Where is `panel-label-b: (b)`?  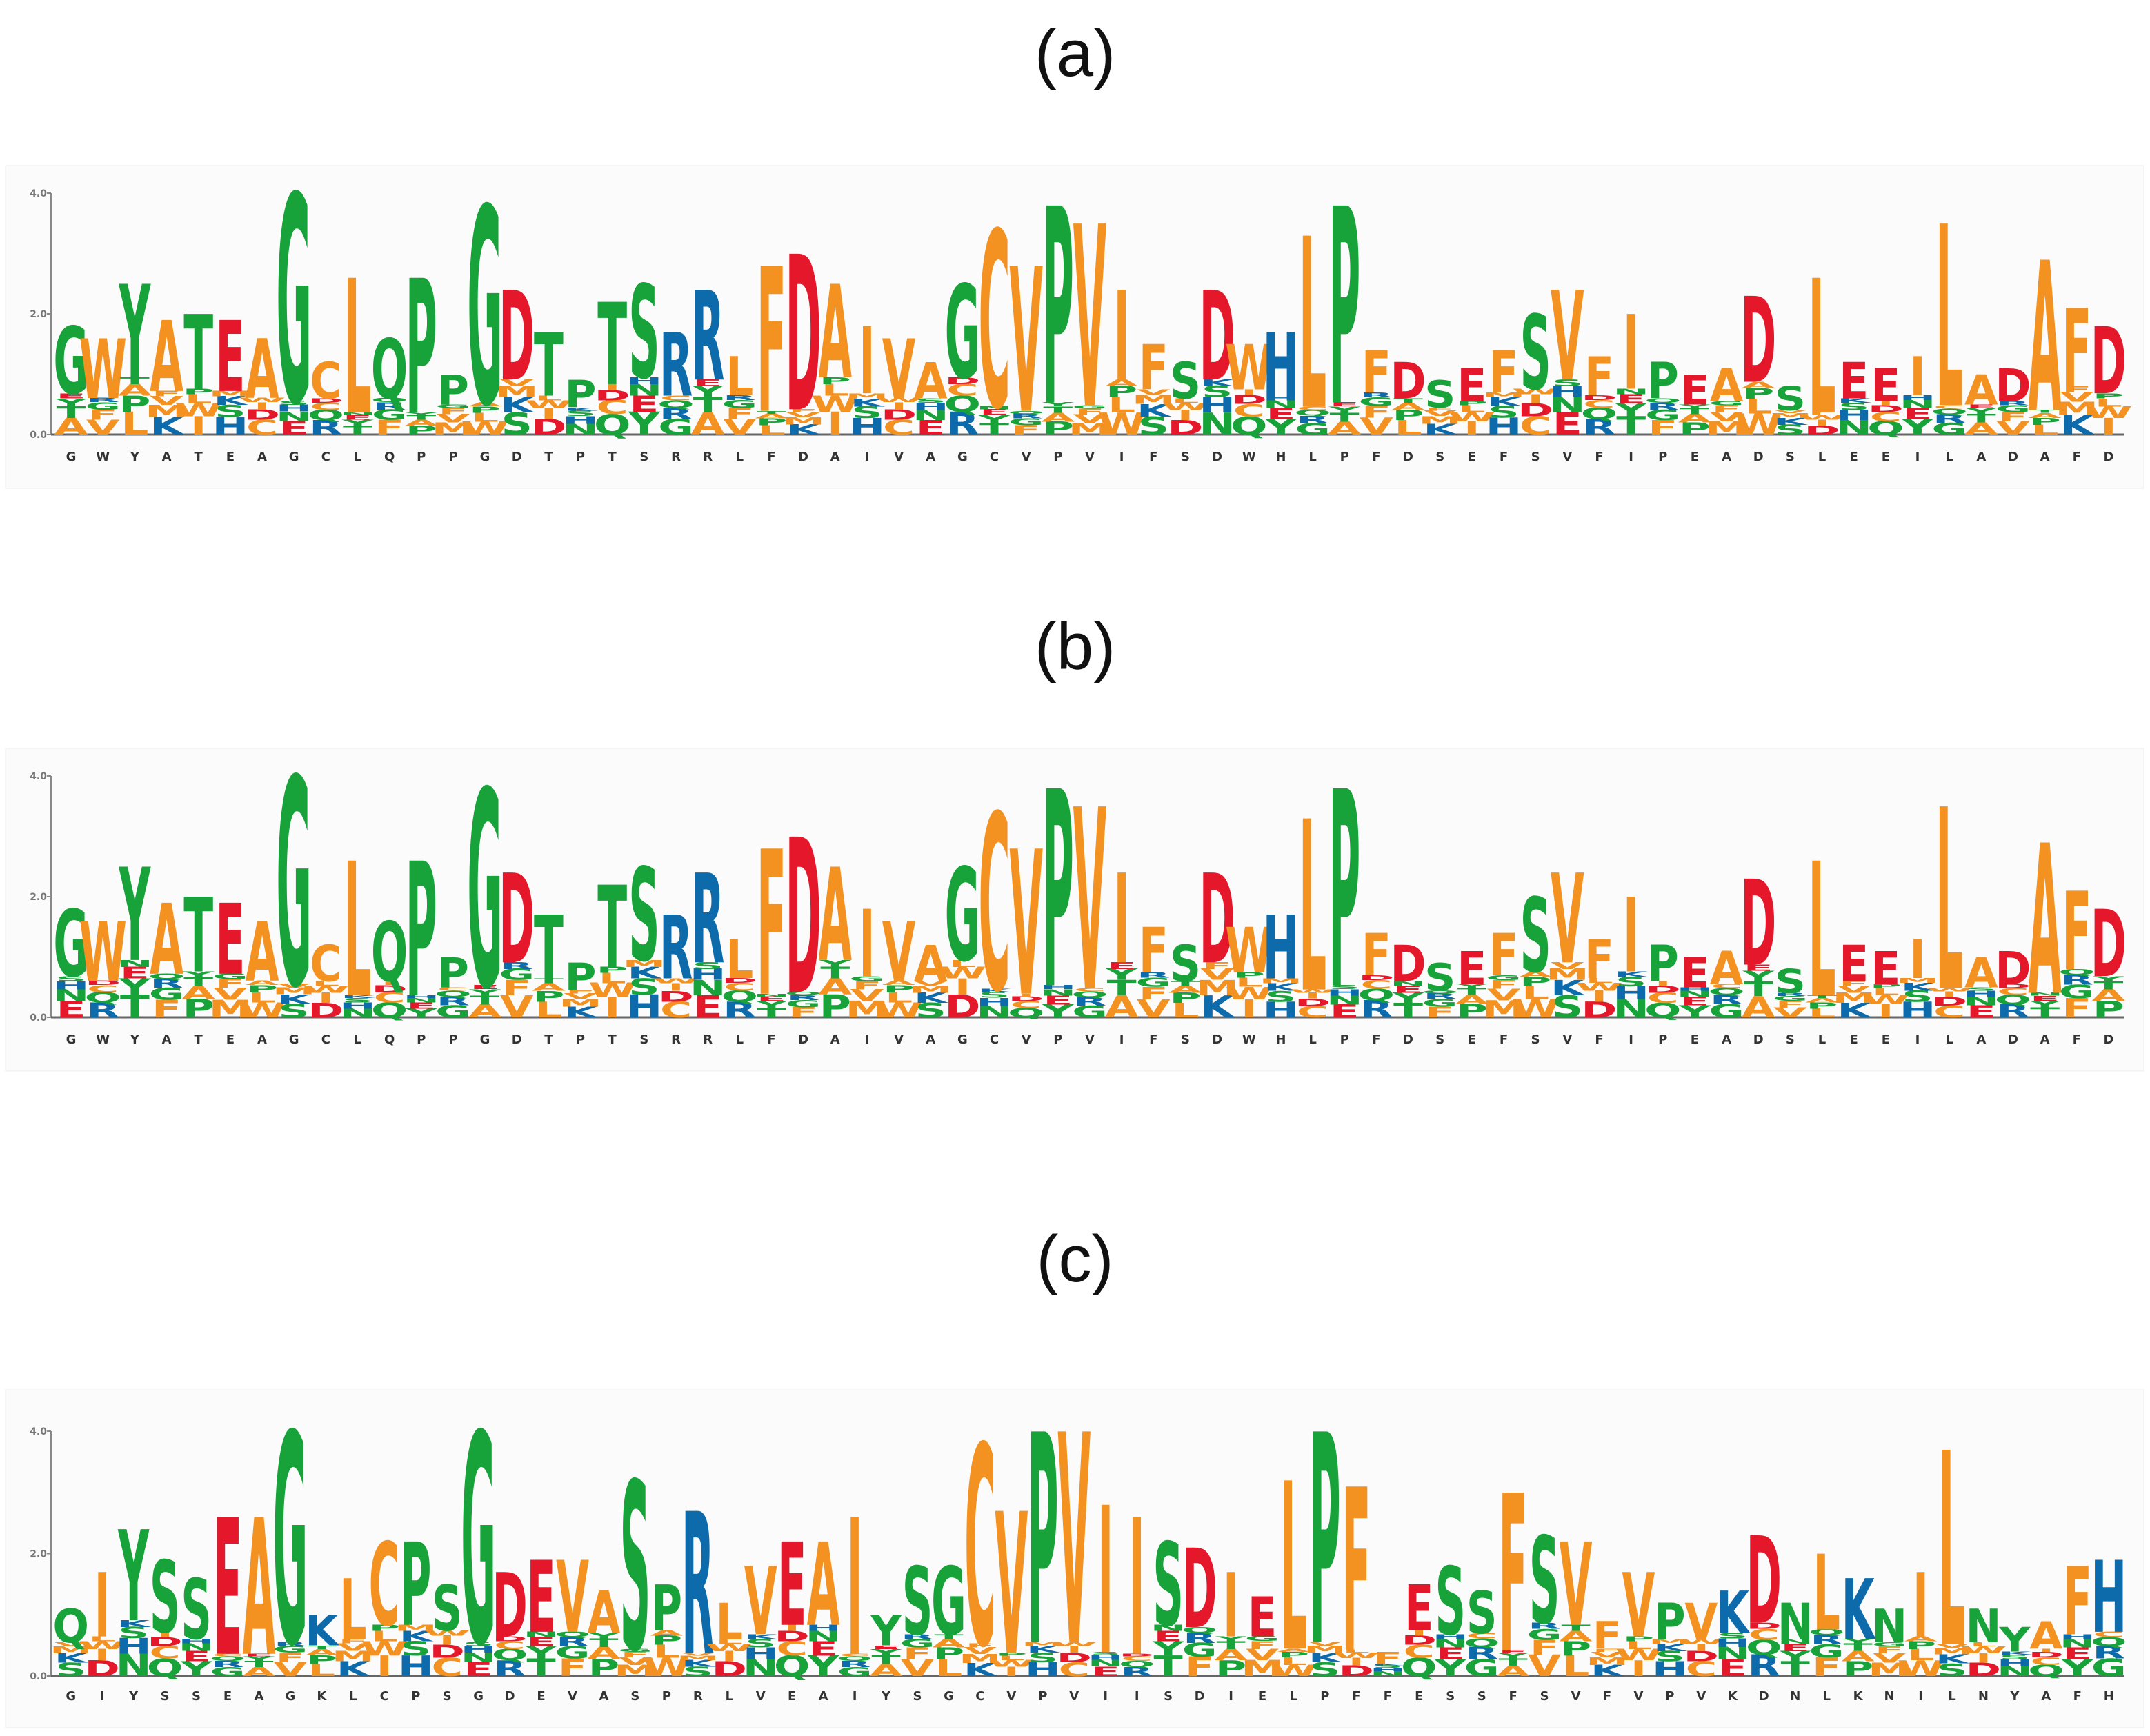 panel-label-b: (b) is located at coordinates (1075, 647).